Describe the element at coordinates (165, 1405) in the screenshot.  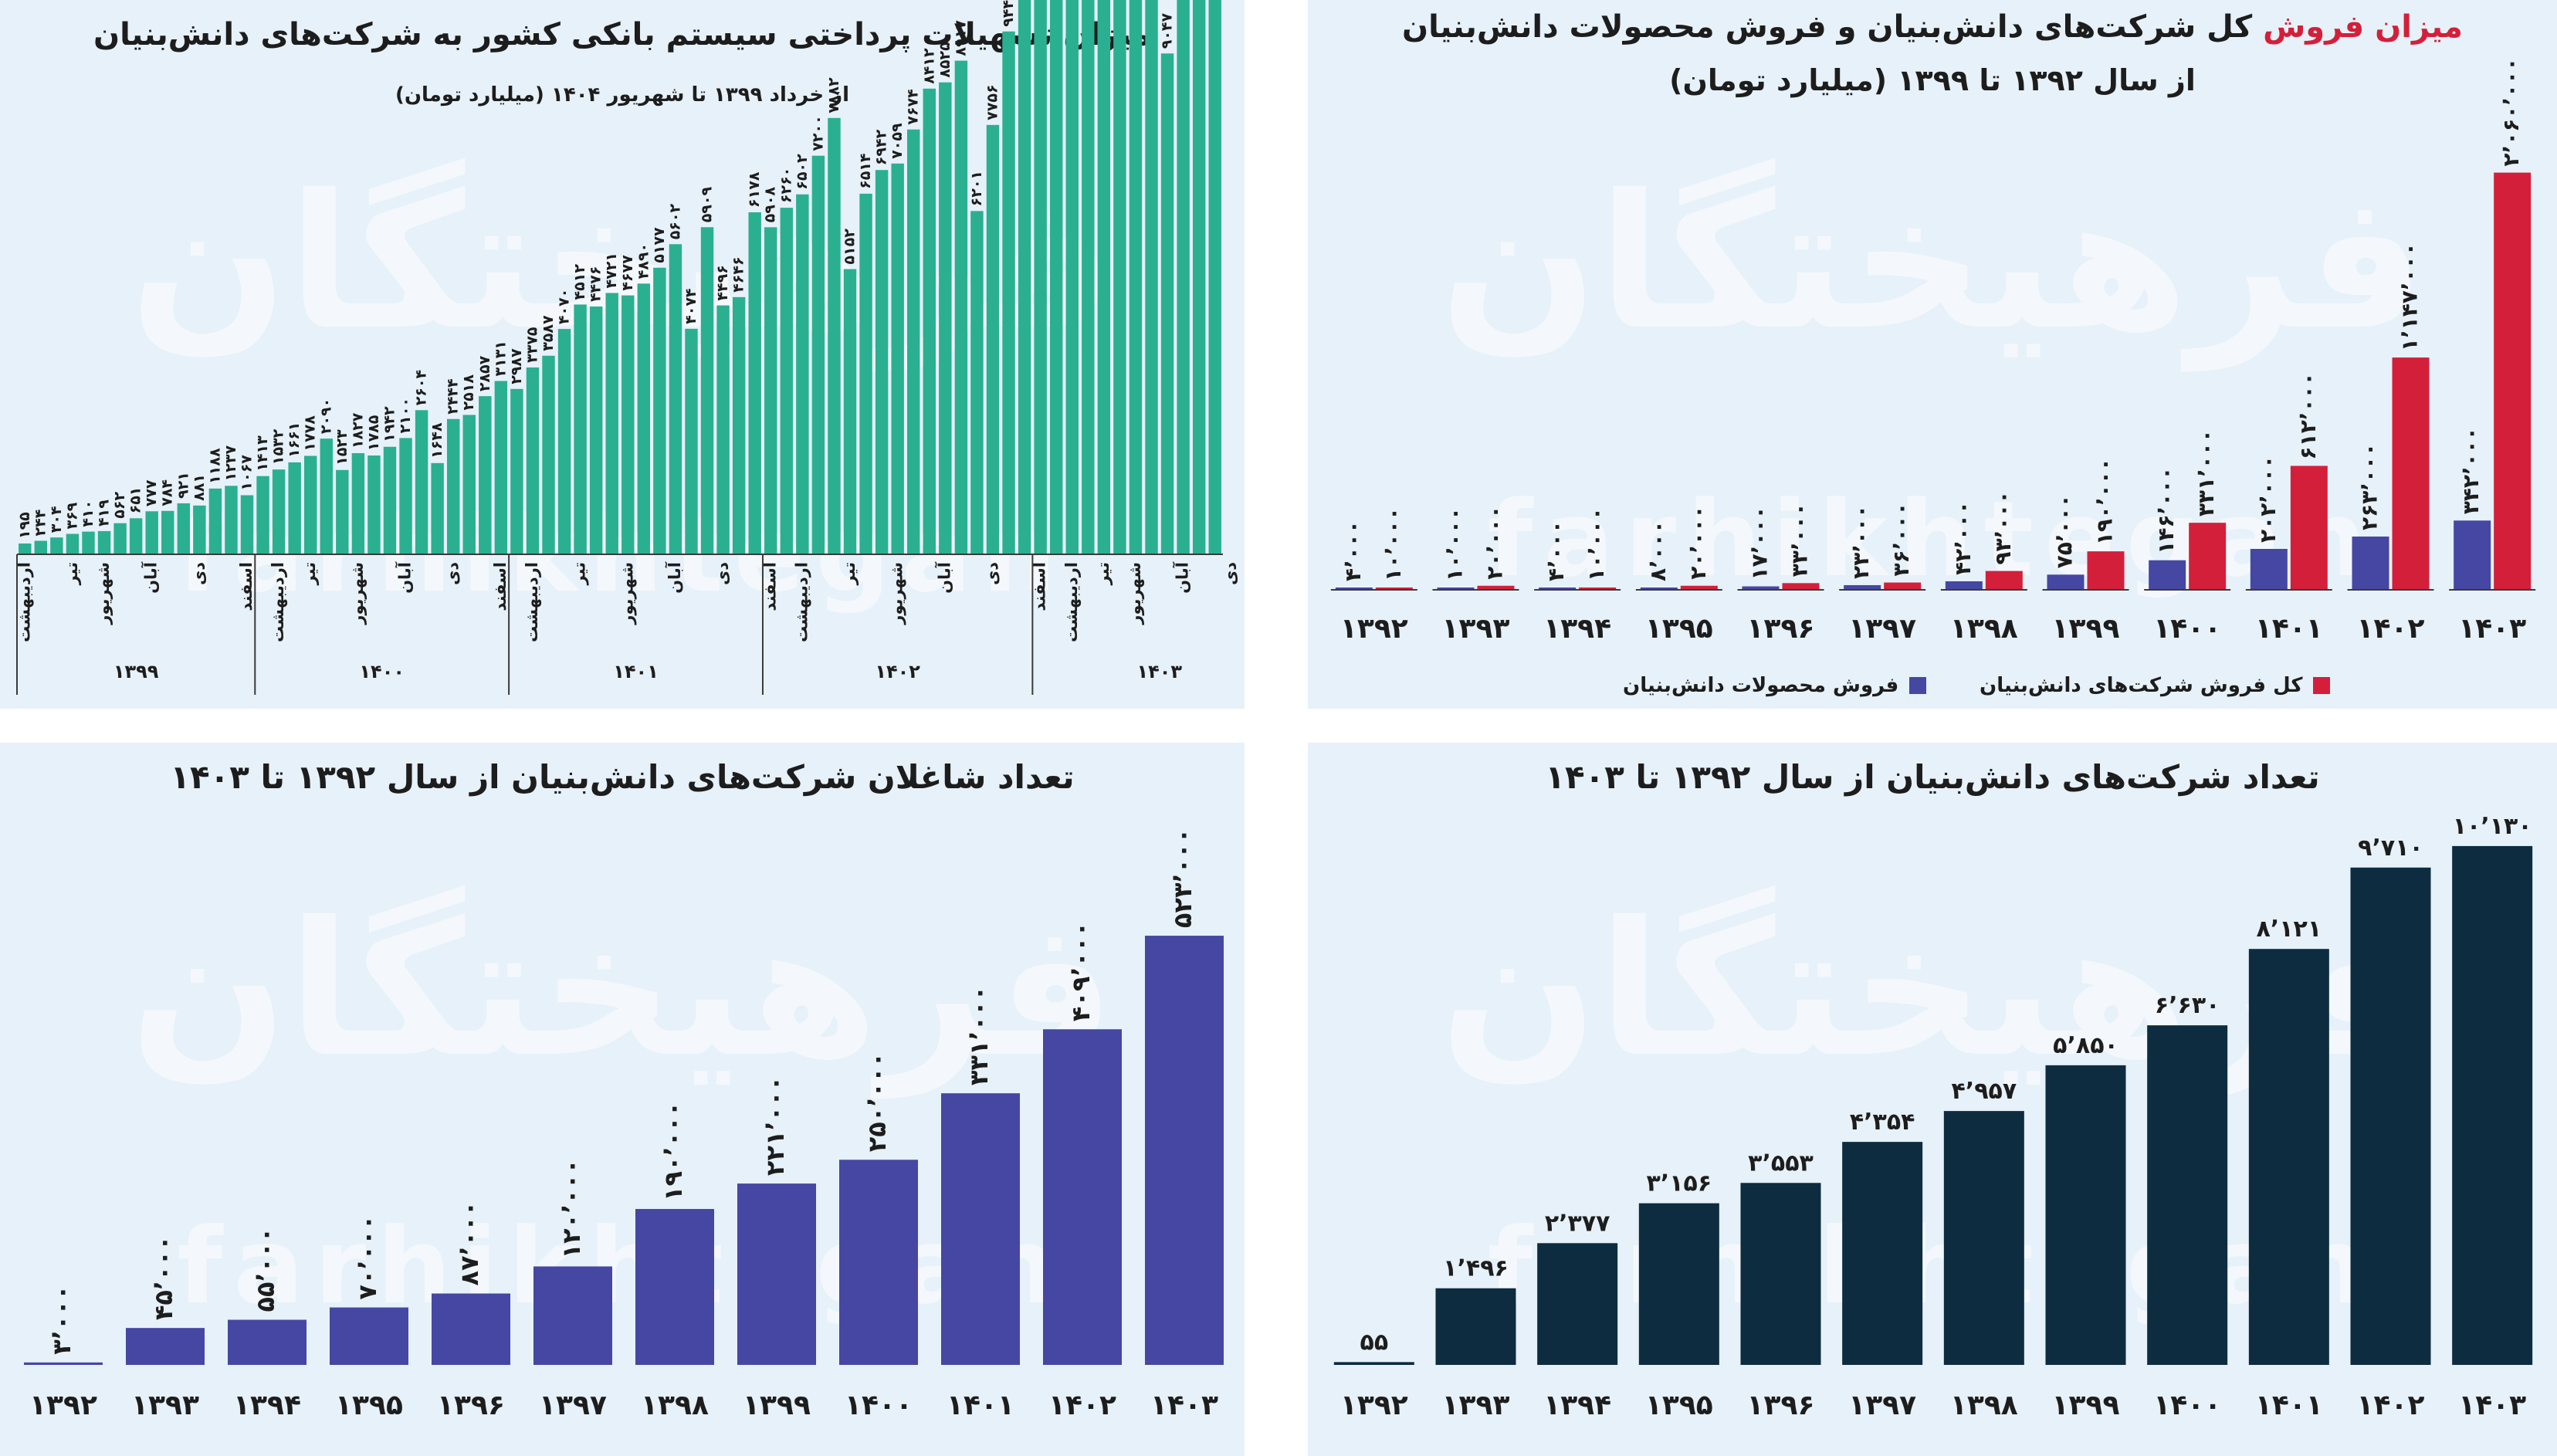
I see `employees-category-label: ۱۳۹۳` at that location.